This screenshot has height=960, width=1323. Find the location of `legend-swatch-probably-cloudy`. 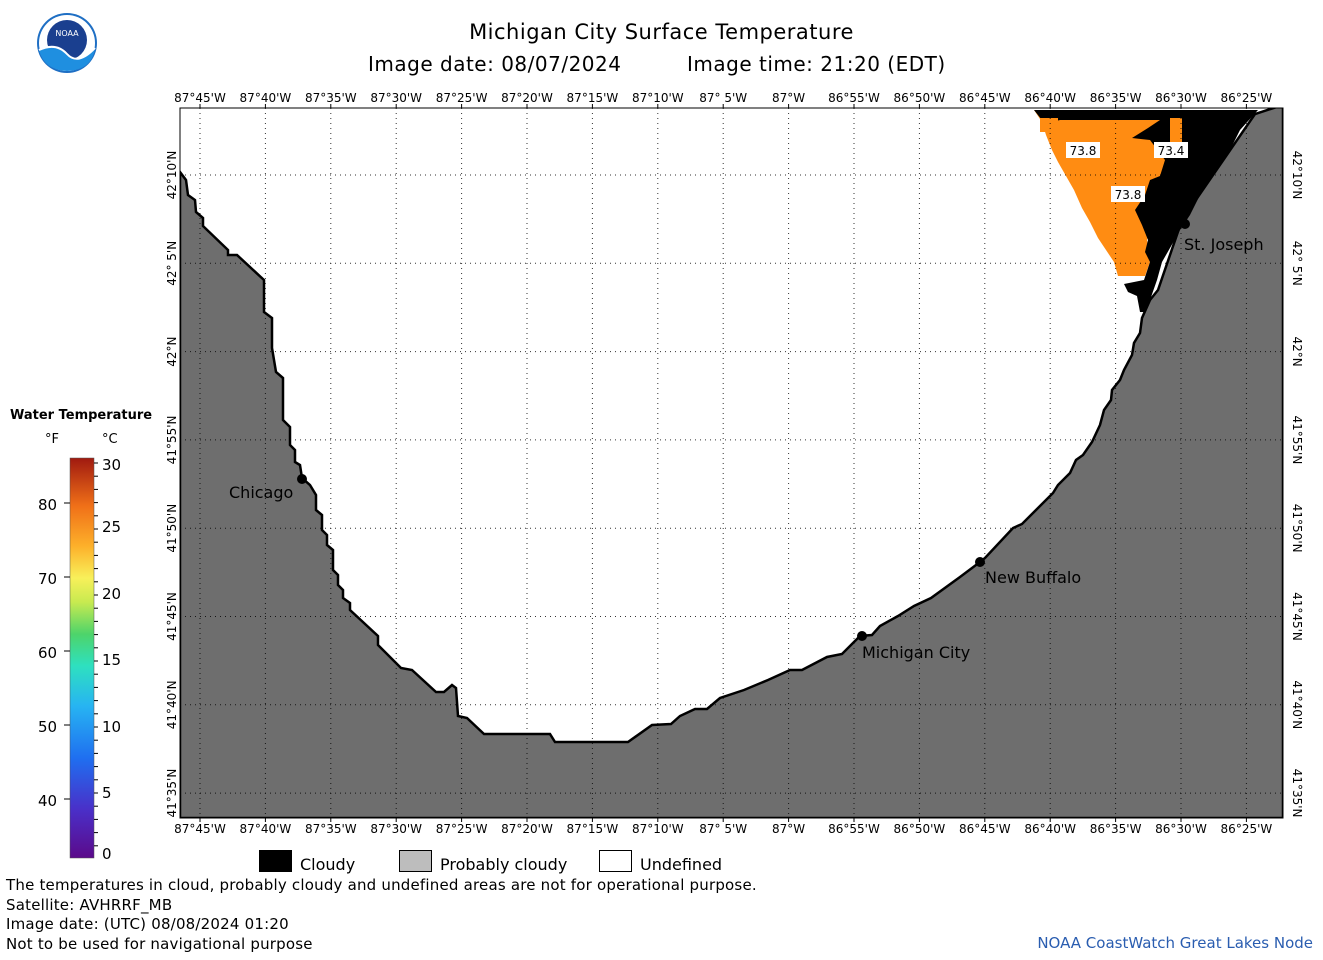

legend-swatch-probably-cloudy is located at coordinates (415, 861).